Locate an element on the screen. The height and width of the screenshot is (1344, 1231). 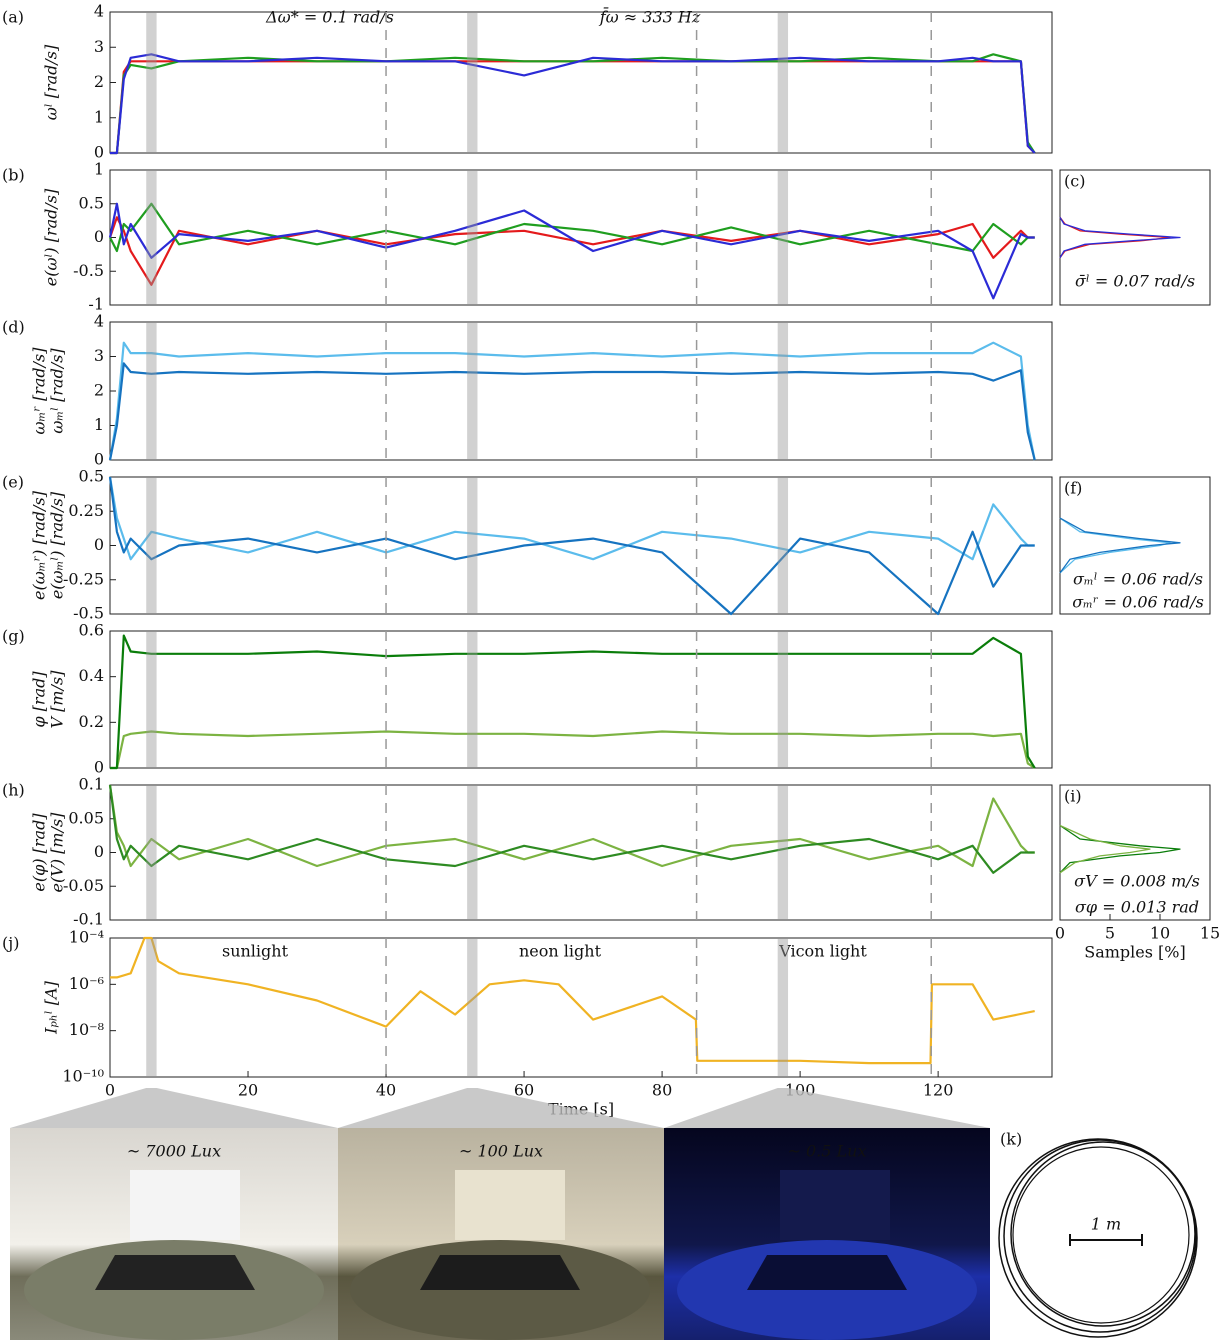
y-axis-label: φ [rad] is located at coordinates (39, 699).